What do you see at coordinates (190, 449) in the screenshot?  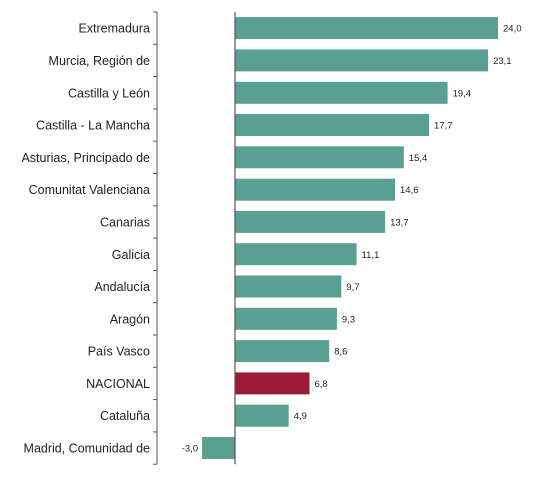 I see `value-label: -3,0` at bounding box center [190, 449].